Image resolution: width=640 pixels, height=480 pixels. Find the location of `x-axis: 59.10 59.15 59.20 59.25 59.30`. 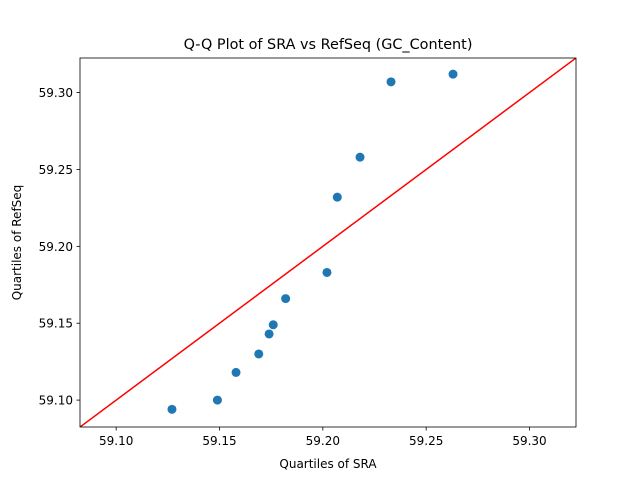

x-axis: 59.10 59.15 59.20 59.25 59.30 is located at coordinates (323, 437).